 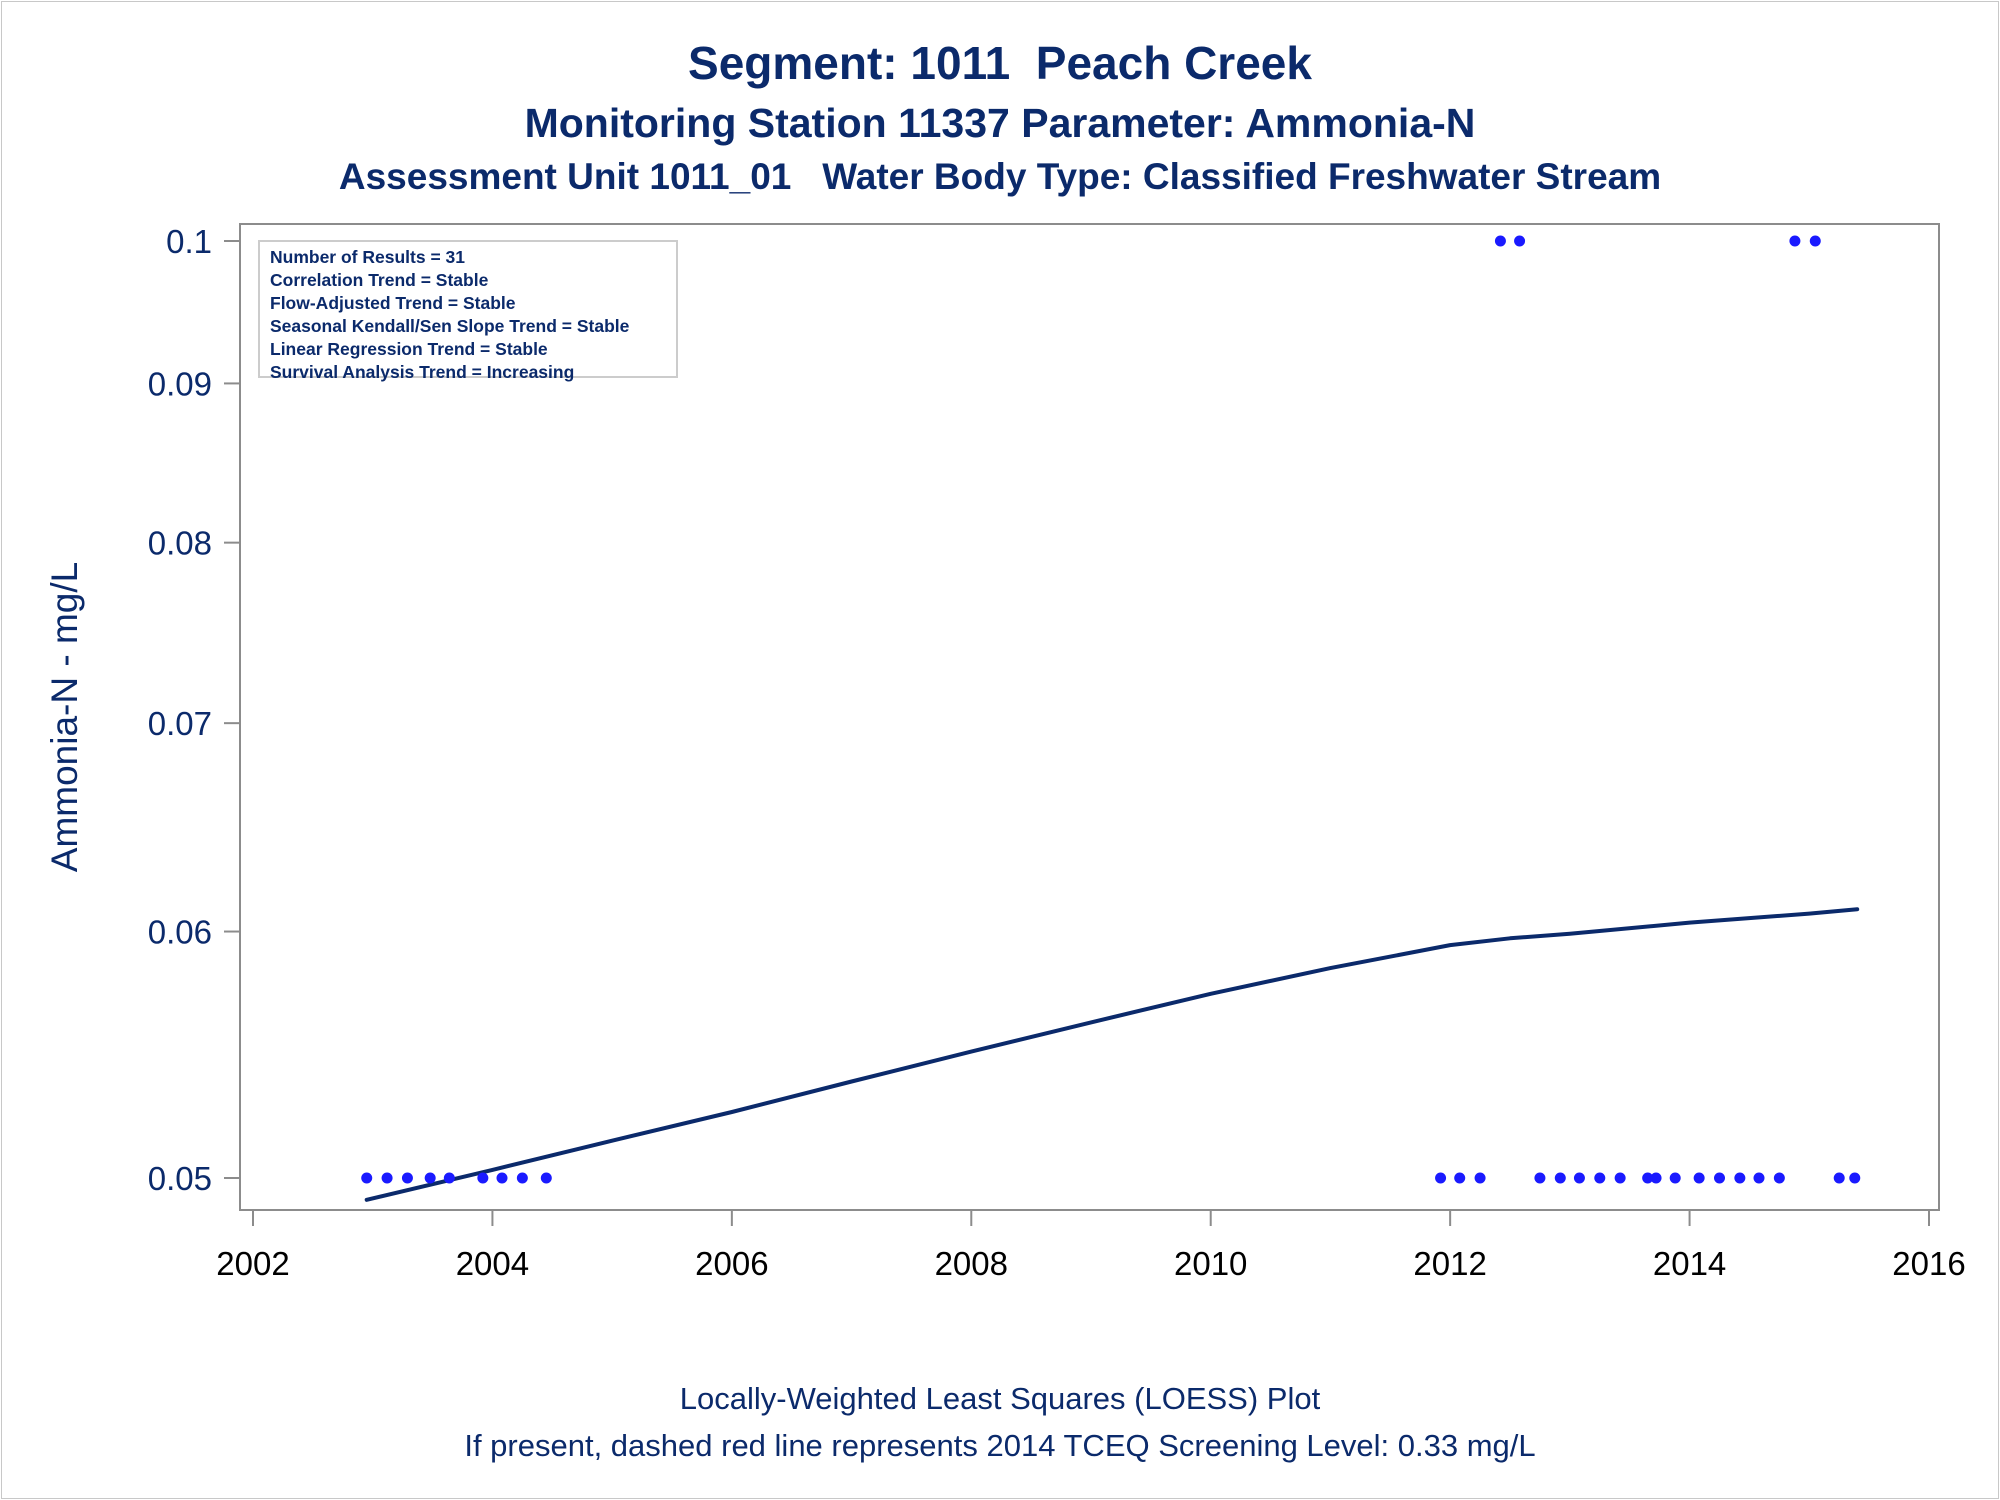 I want to click on y-tick-label: 0.1, so click(x=189, y=241).